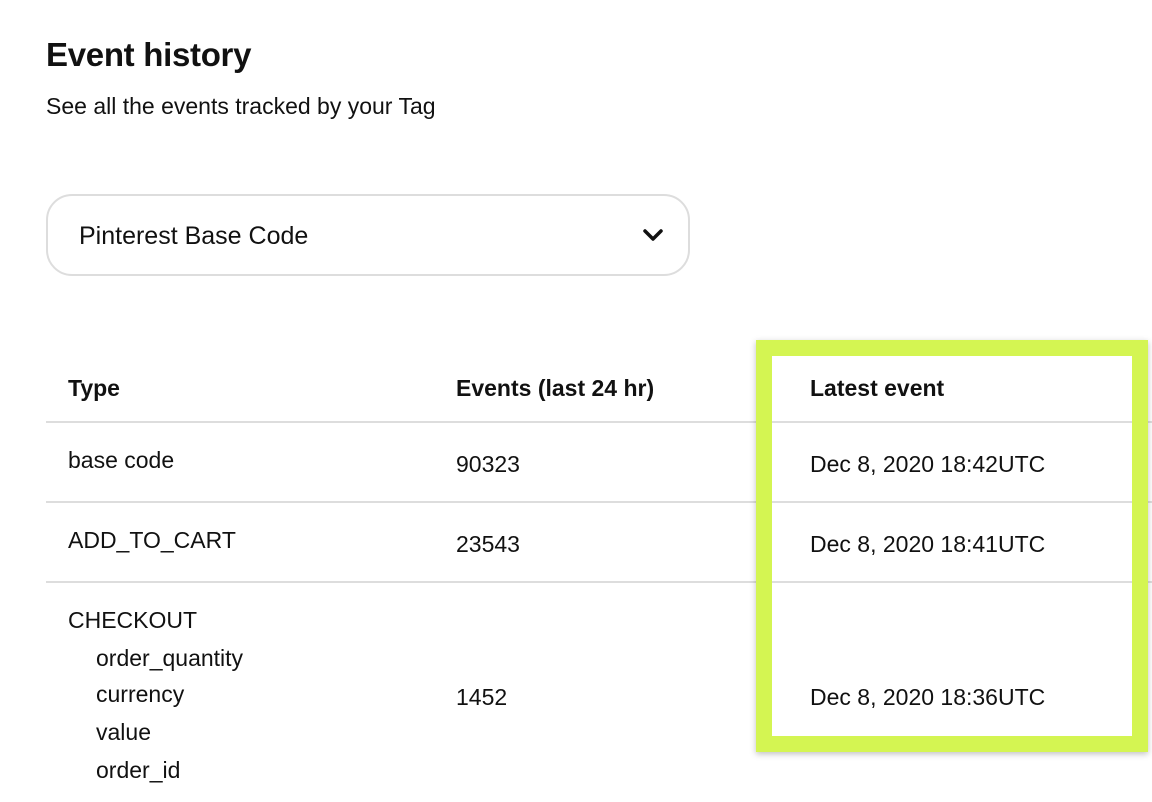 The width and height of the screenshot is (1152, 802). Describe the element at coordinates (928, 544) in the screenshot. I see `latest-event: Dec 8, 2020 18:41UTC` at that location.